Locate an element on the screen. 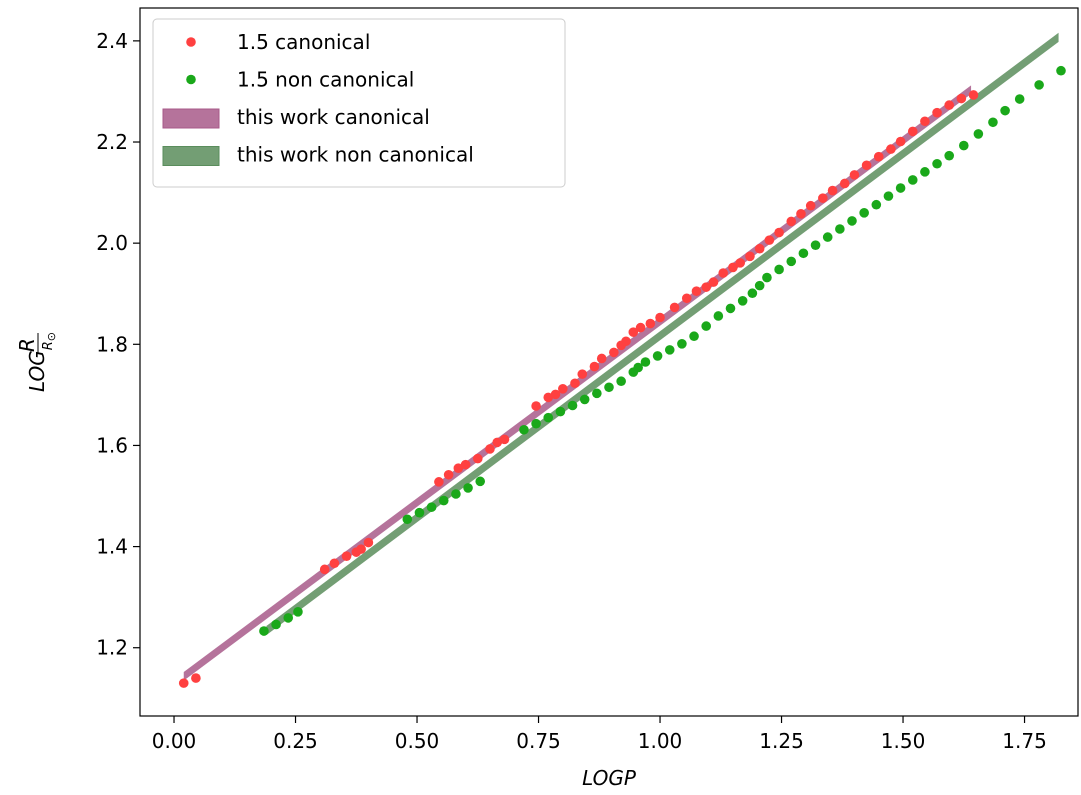 The width and height of the screenshot is (1081, 795). x-tick-label: 1.25 is located at coordinates (781, 741).